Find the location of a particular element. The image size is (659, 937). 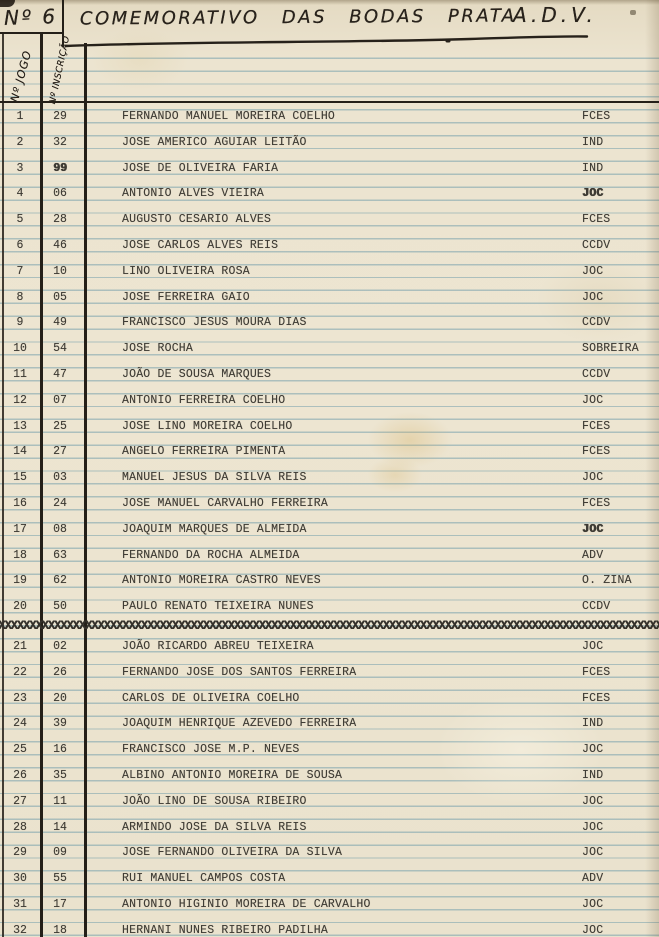

inscription-number-cell: 39 is located at coordinates (60, 724).